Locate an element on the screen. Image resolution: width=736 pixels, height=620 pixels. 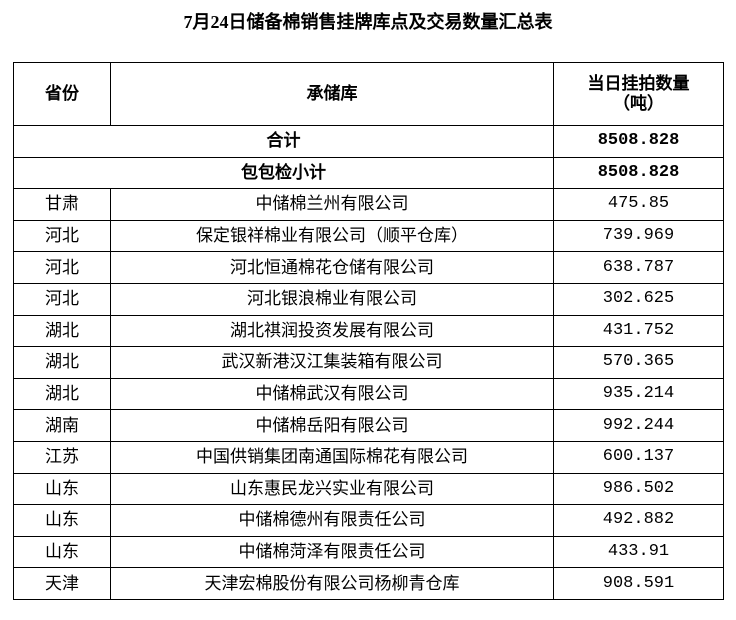
table-row: 江苏 中国供销集团南通国际棉花有限公司 600.137 is located at coordinates (368, 457).